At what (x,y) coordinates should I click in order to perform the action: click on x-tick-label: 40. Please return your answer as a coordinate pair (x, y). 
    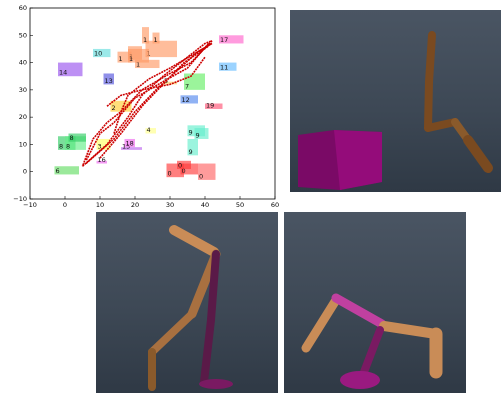
    Looking at the image, I should click on (205, 205).